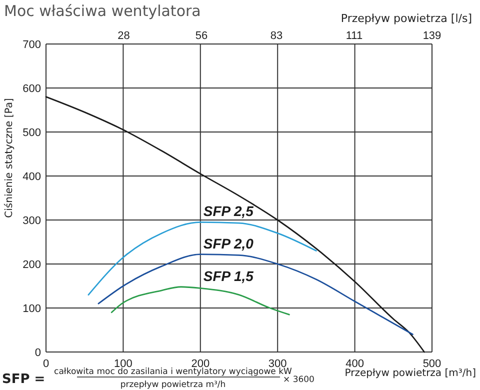  Describe the element at coordinates (31, 221) in the screenshot. I see `y-tick-label: 300` at that location.